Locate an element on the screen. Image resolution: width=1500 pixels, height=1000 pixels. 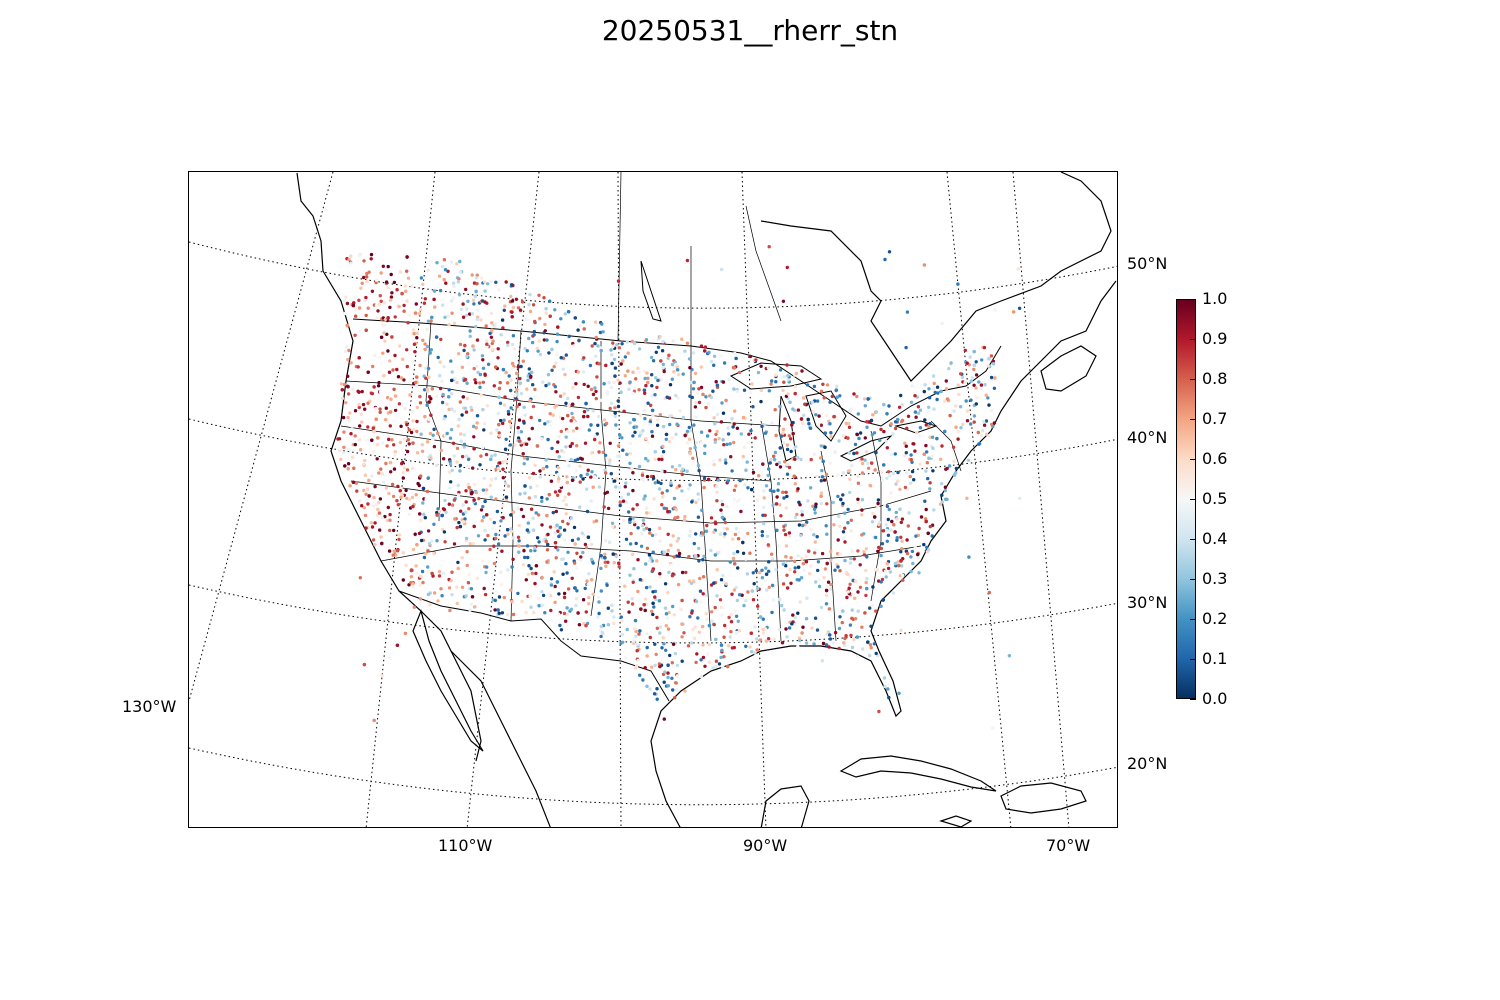
colorbar-tick-label: 0.3 is located at coordinates (1215, 578).